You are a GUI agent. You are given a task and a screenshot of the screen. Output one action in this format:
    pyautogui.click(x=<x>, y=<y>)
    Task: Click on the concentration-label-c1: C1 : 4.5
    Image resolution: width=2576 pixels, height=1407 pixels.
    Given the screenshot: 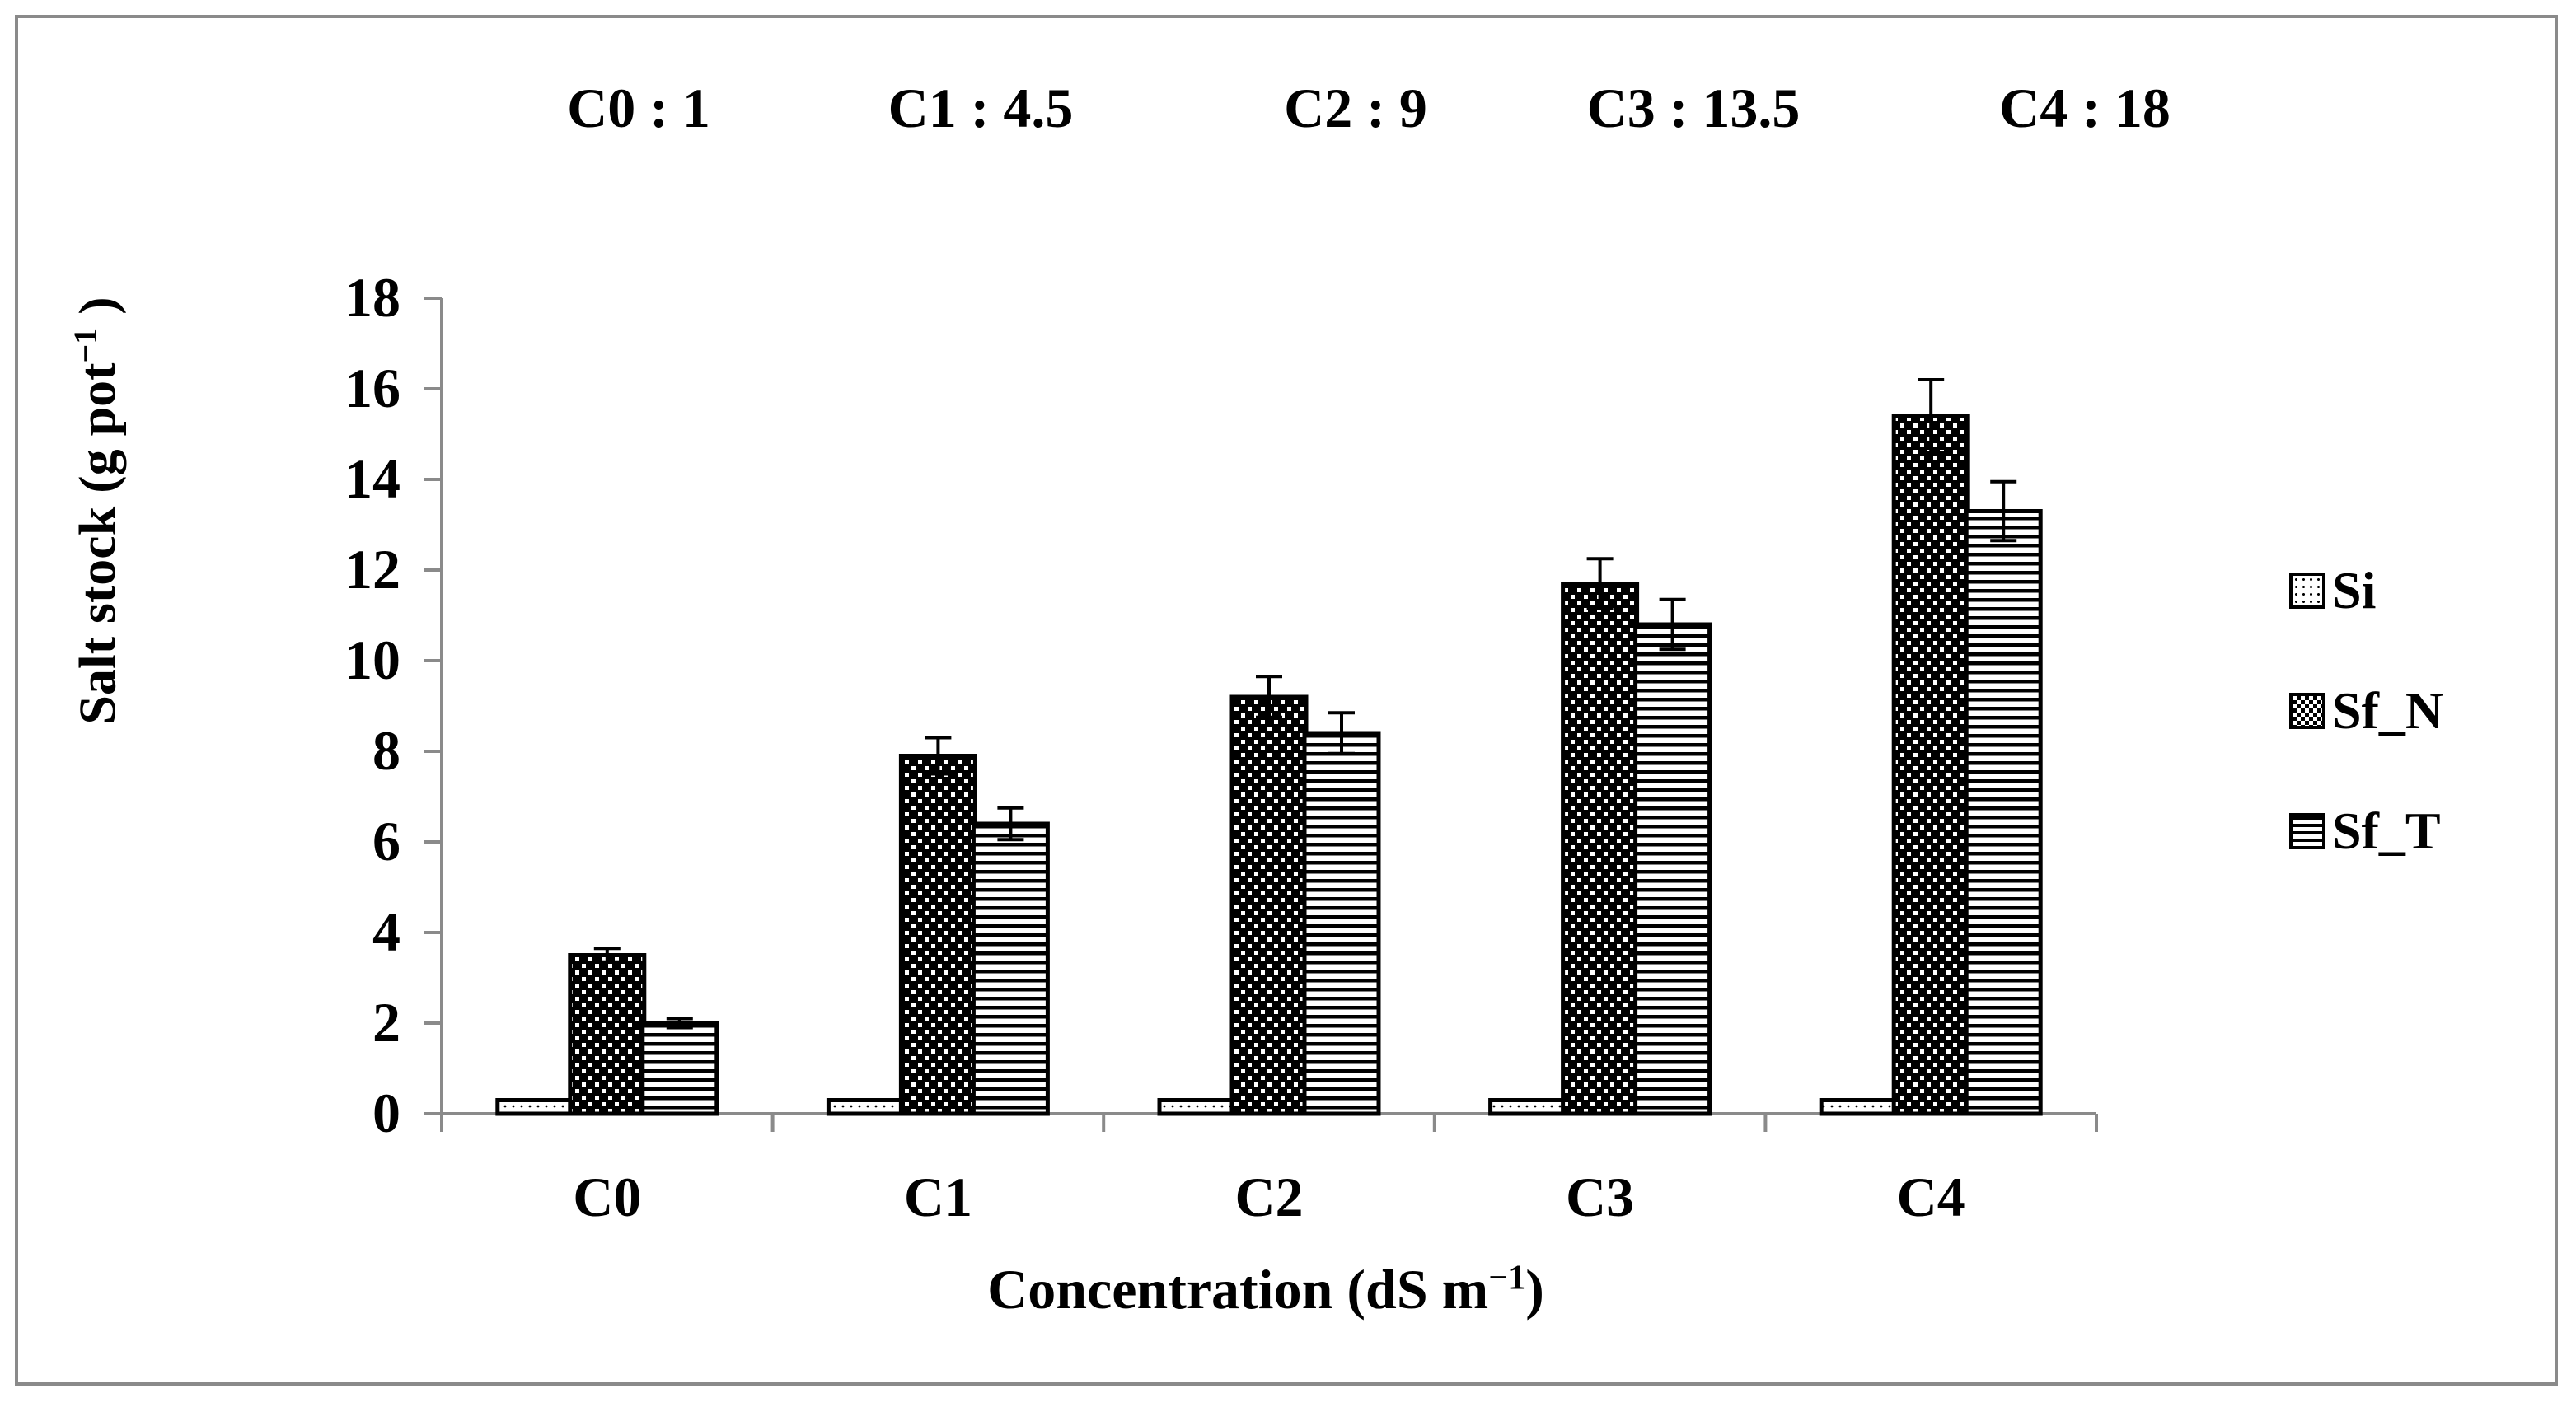 What is the action you would take?
    pyautogui.click(x=981, y=108)
    